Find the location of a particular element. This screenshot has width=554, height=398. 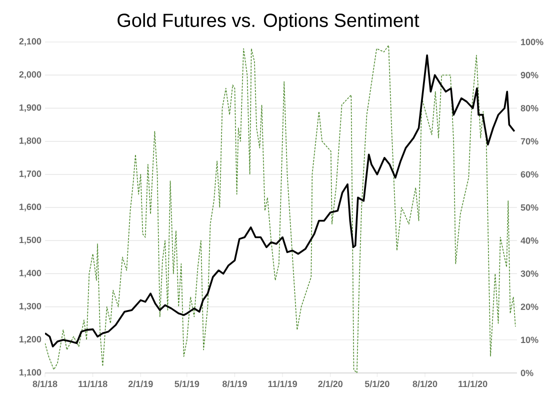

y-tick-label: 1,600 is located at coordinates (31, 208).